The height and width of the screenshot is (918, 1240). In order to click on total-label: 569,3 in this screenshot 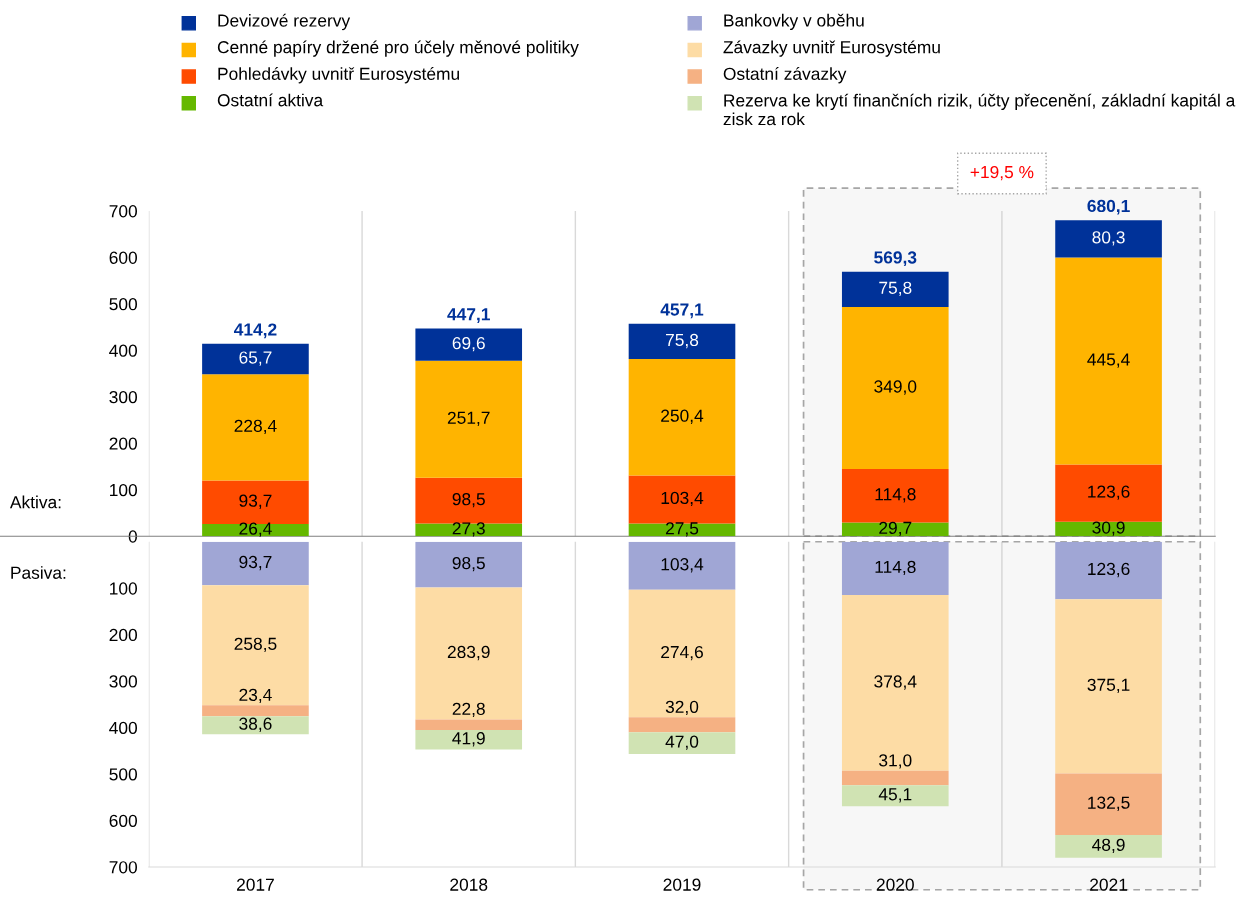, I will do `click(895, 259)`.